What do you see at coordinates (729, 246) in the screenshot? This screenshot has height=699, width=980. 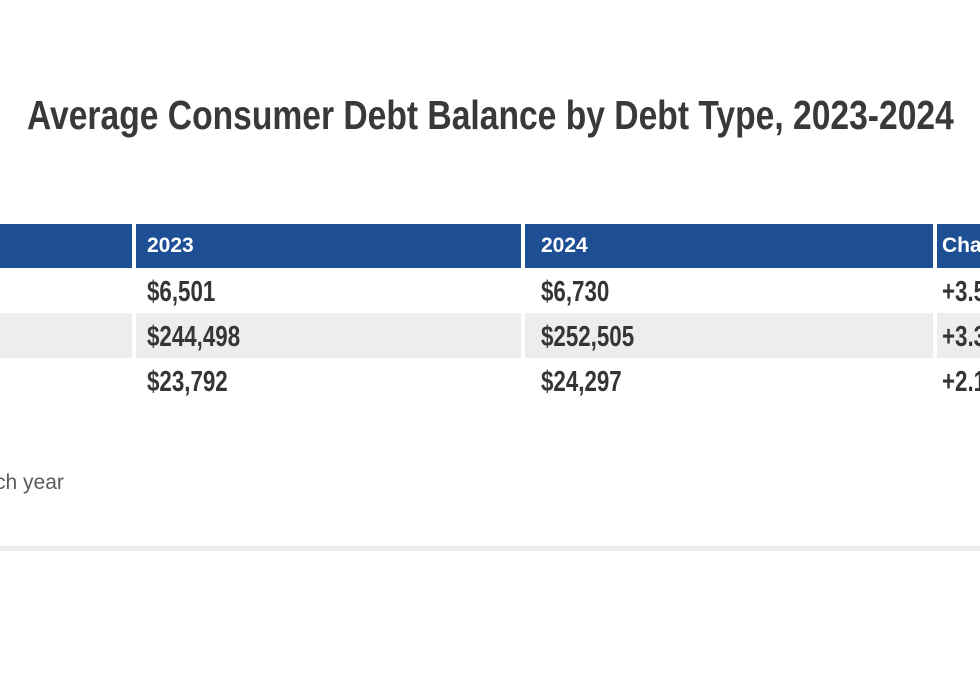 I see `header-cell-2024: 2024` at bounding box center [729, 246].